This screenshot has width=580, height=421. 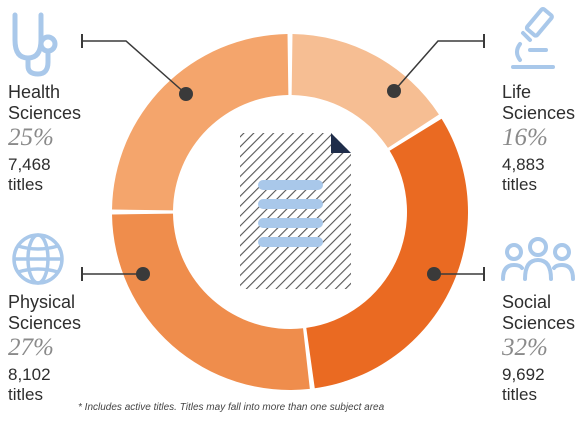 What do you see at coordinates (31, 138) in the screenshot?
I see `label-percent: 25%` at bounding box center [31, 138].